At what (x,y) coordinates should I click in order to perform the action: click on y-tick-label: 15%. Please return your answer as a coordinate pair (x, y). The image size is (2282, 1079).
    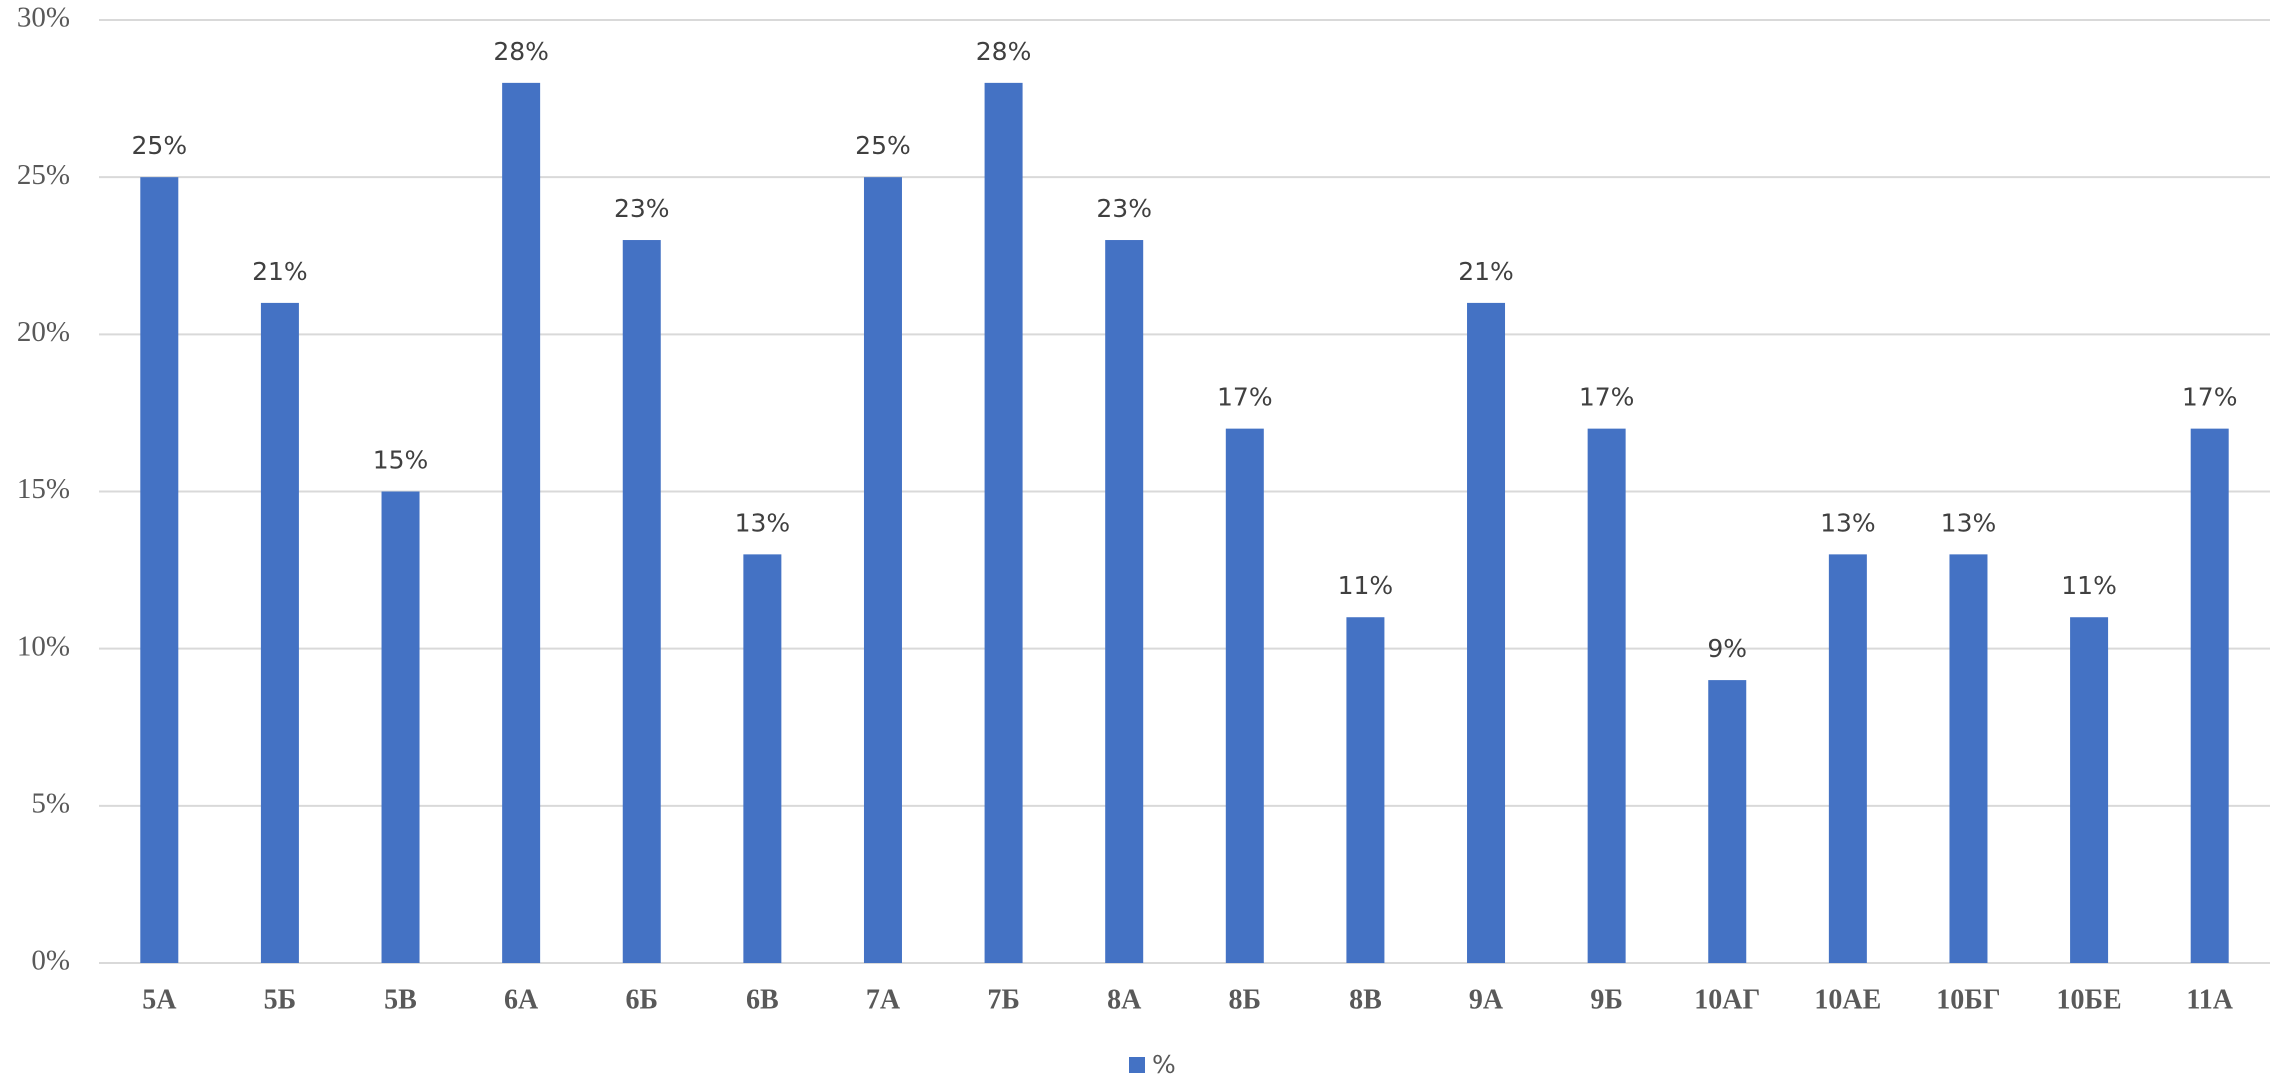
    Looking at the image, I should click on (43, 489).